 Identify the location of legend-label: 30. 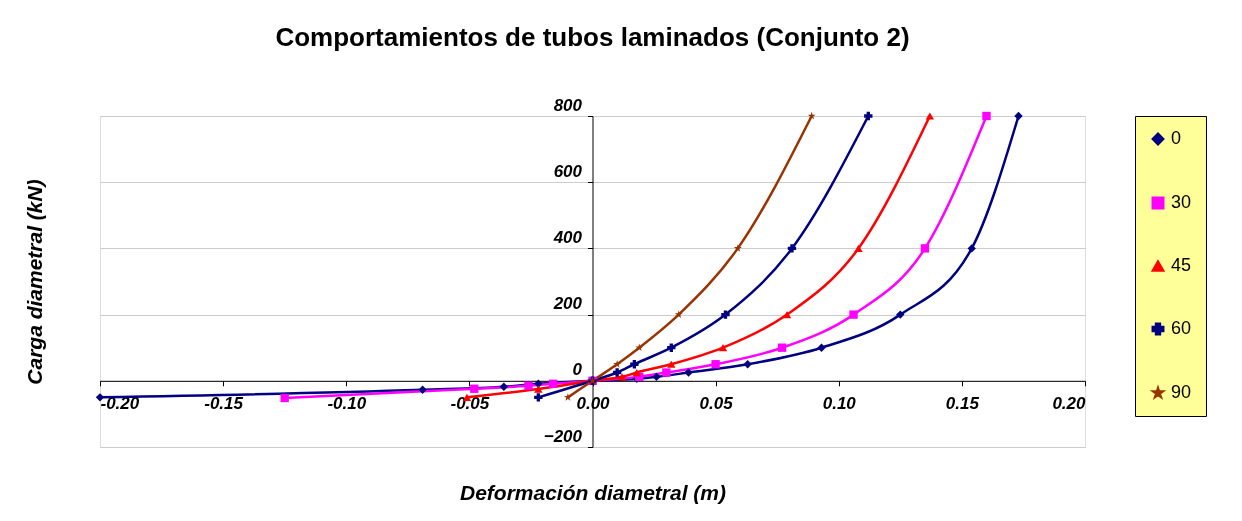
(1181, 202).